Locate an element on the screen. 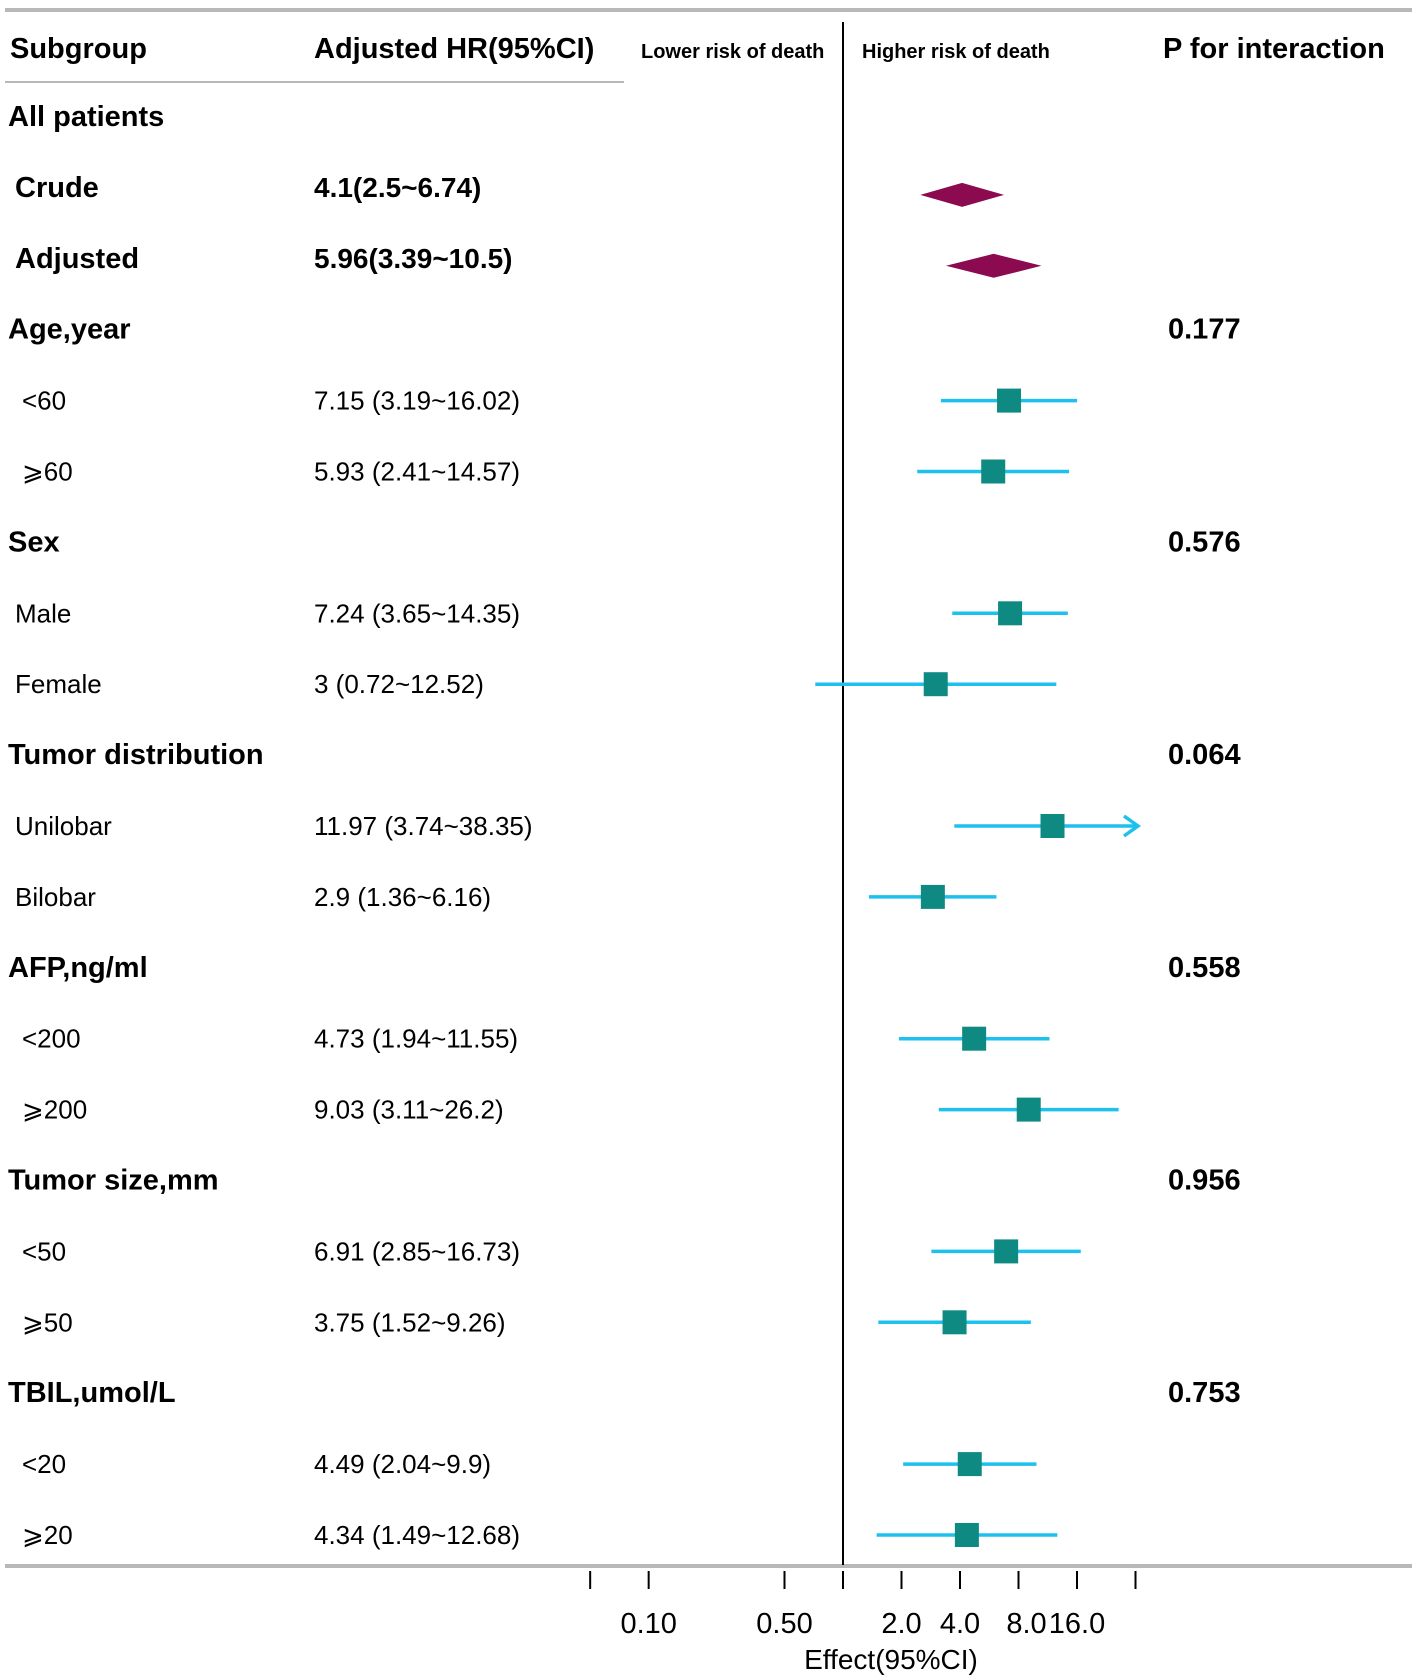 The image size is (1417, 1677). tick-label: 4.0 is located at coordinates (960, 1624).